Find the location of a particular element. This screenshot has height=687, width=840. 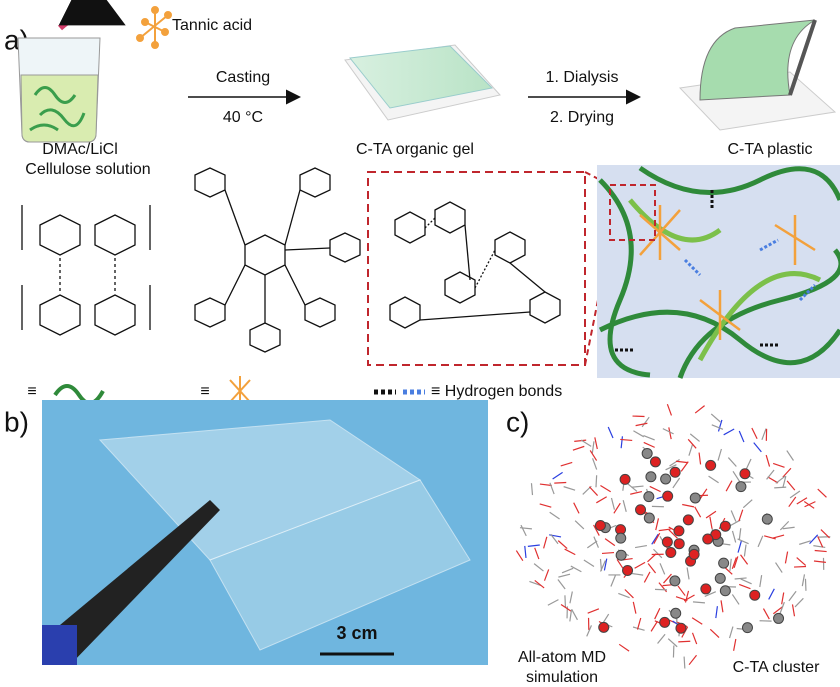

caption: C-TA organic gel is located at coordinates (415, 149).